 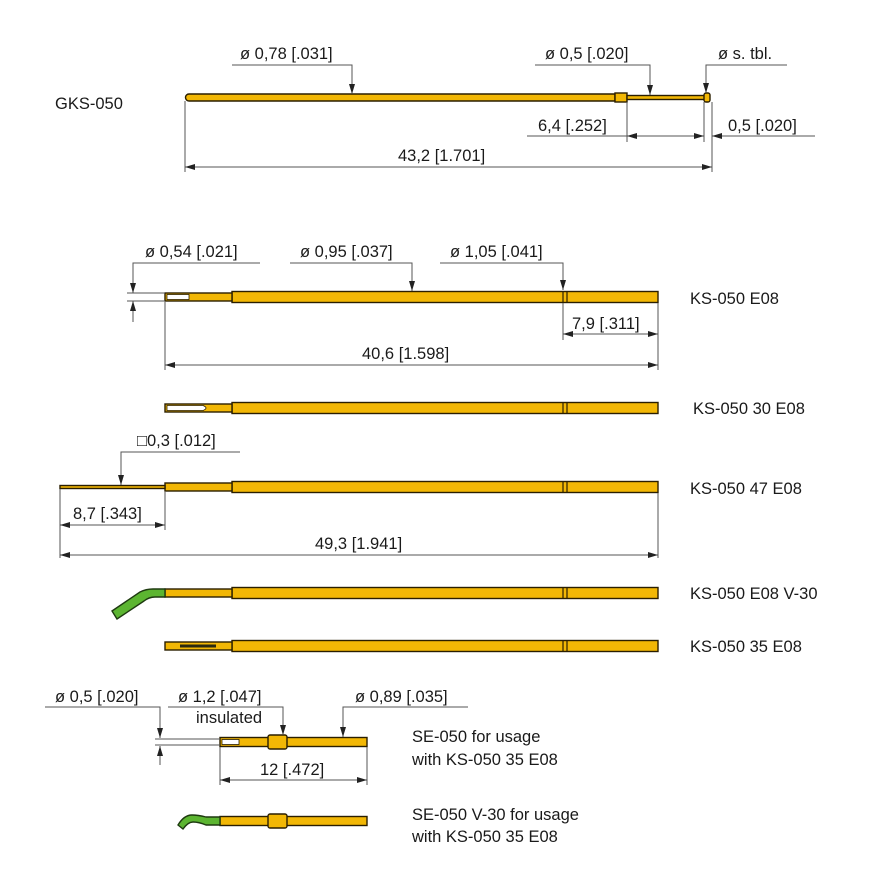 I want to click on ks-050-35-e08-group: KS-050 35 E08, so click(x=483, y=647).